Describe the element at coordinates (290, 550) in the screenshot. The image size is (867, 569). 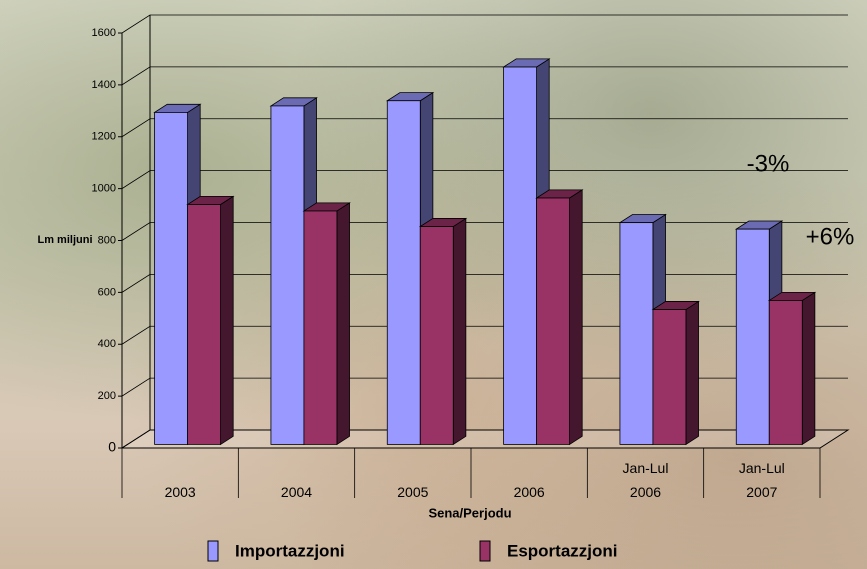
I see `legend-label: Importazzjoni` at that location.